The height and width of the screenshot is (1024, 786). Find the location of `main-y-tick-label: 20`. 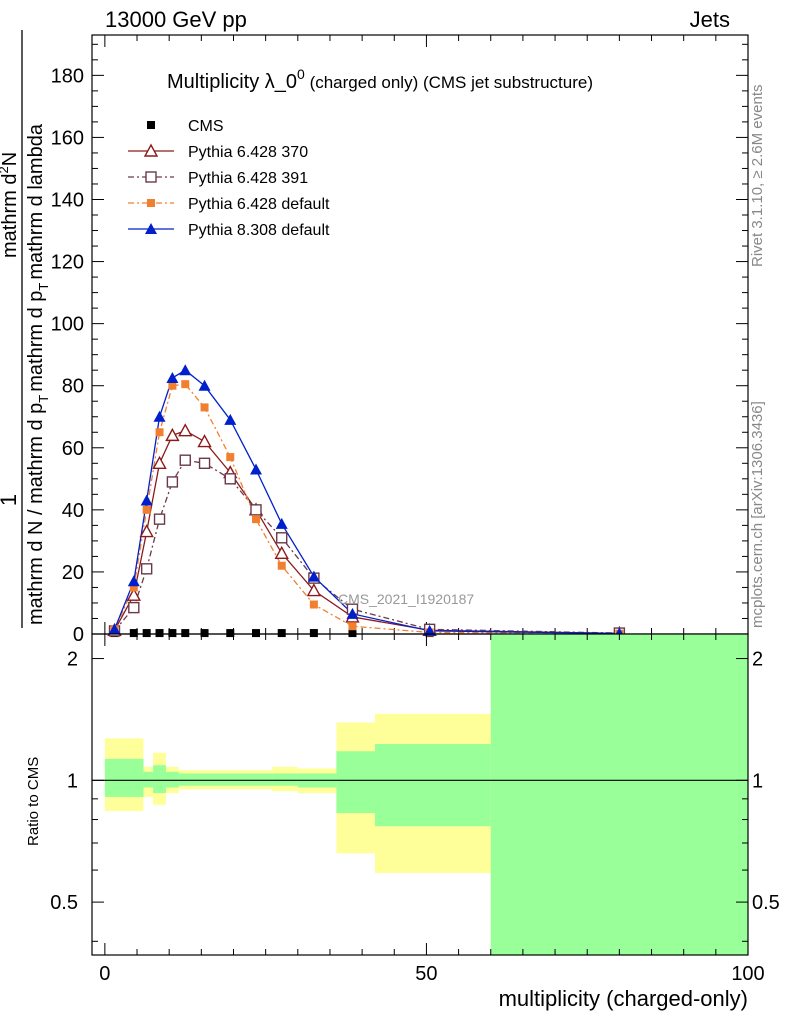

main-y-tick-label: 20 is located at coordinates (73, 573).